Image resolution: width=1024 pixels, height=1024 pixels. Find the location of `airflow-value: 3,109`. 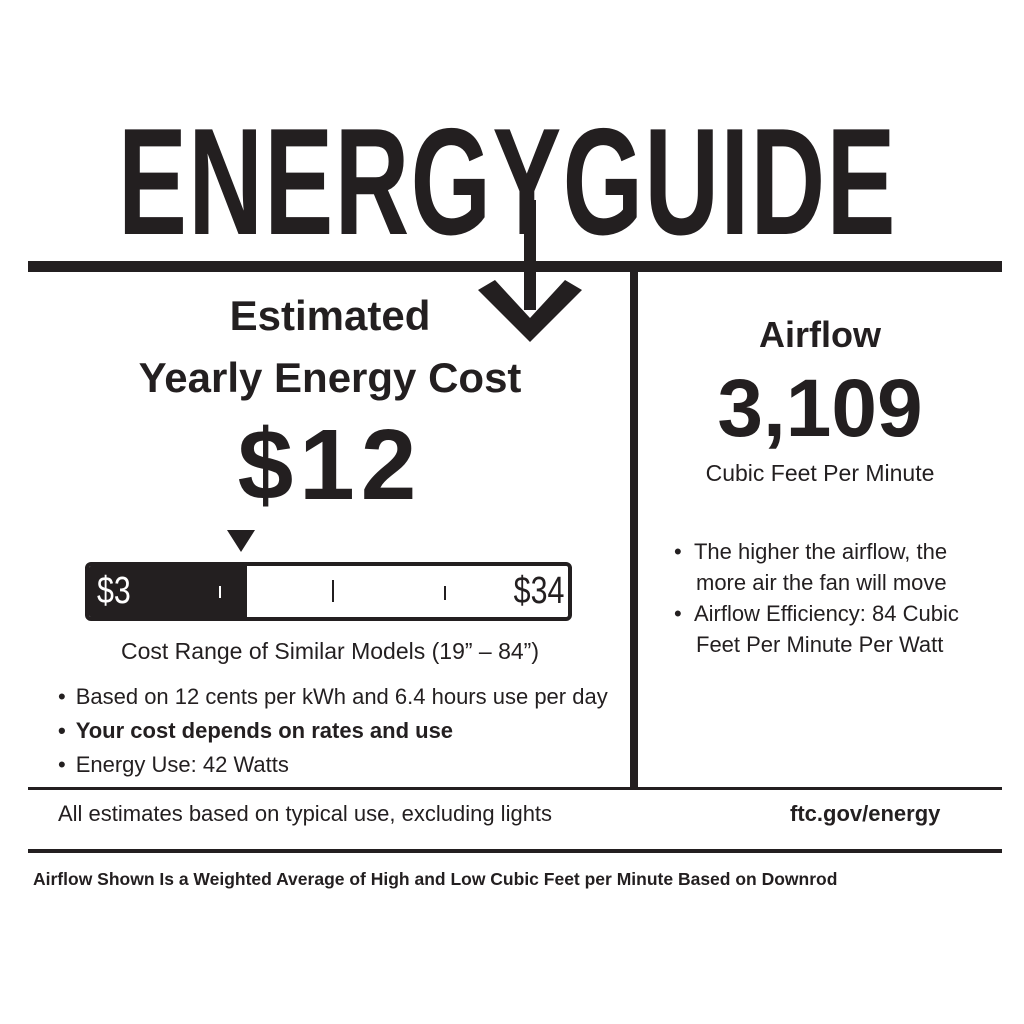

airflow-value: 3,109 is located at coordinates (820, 408).